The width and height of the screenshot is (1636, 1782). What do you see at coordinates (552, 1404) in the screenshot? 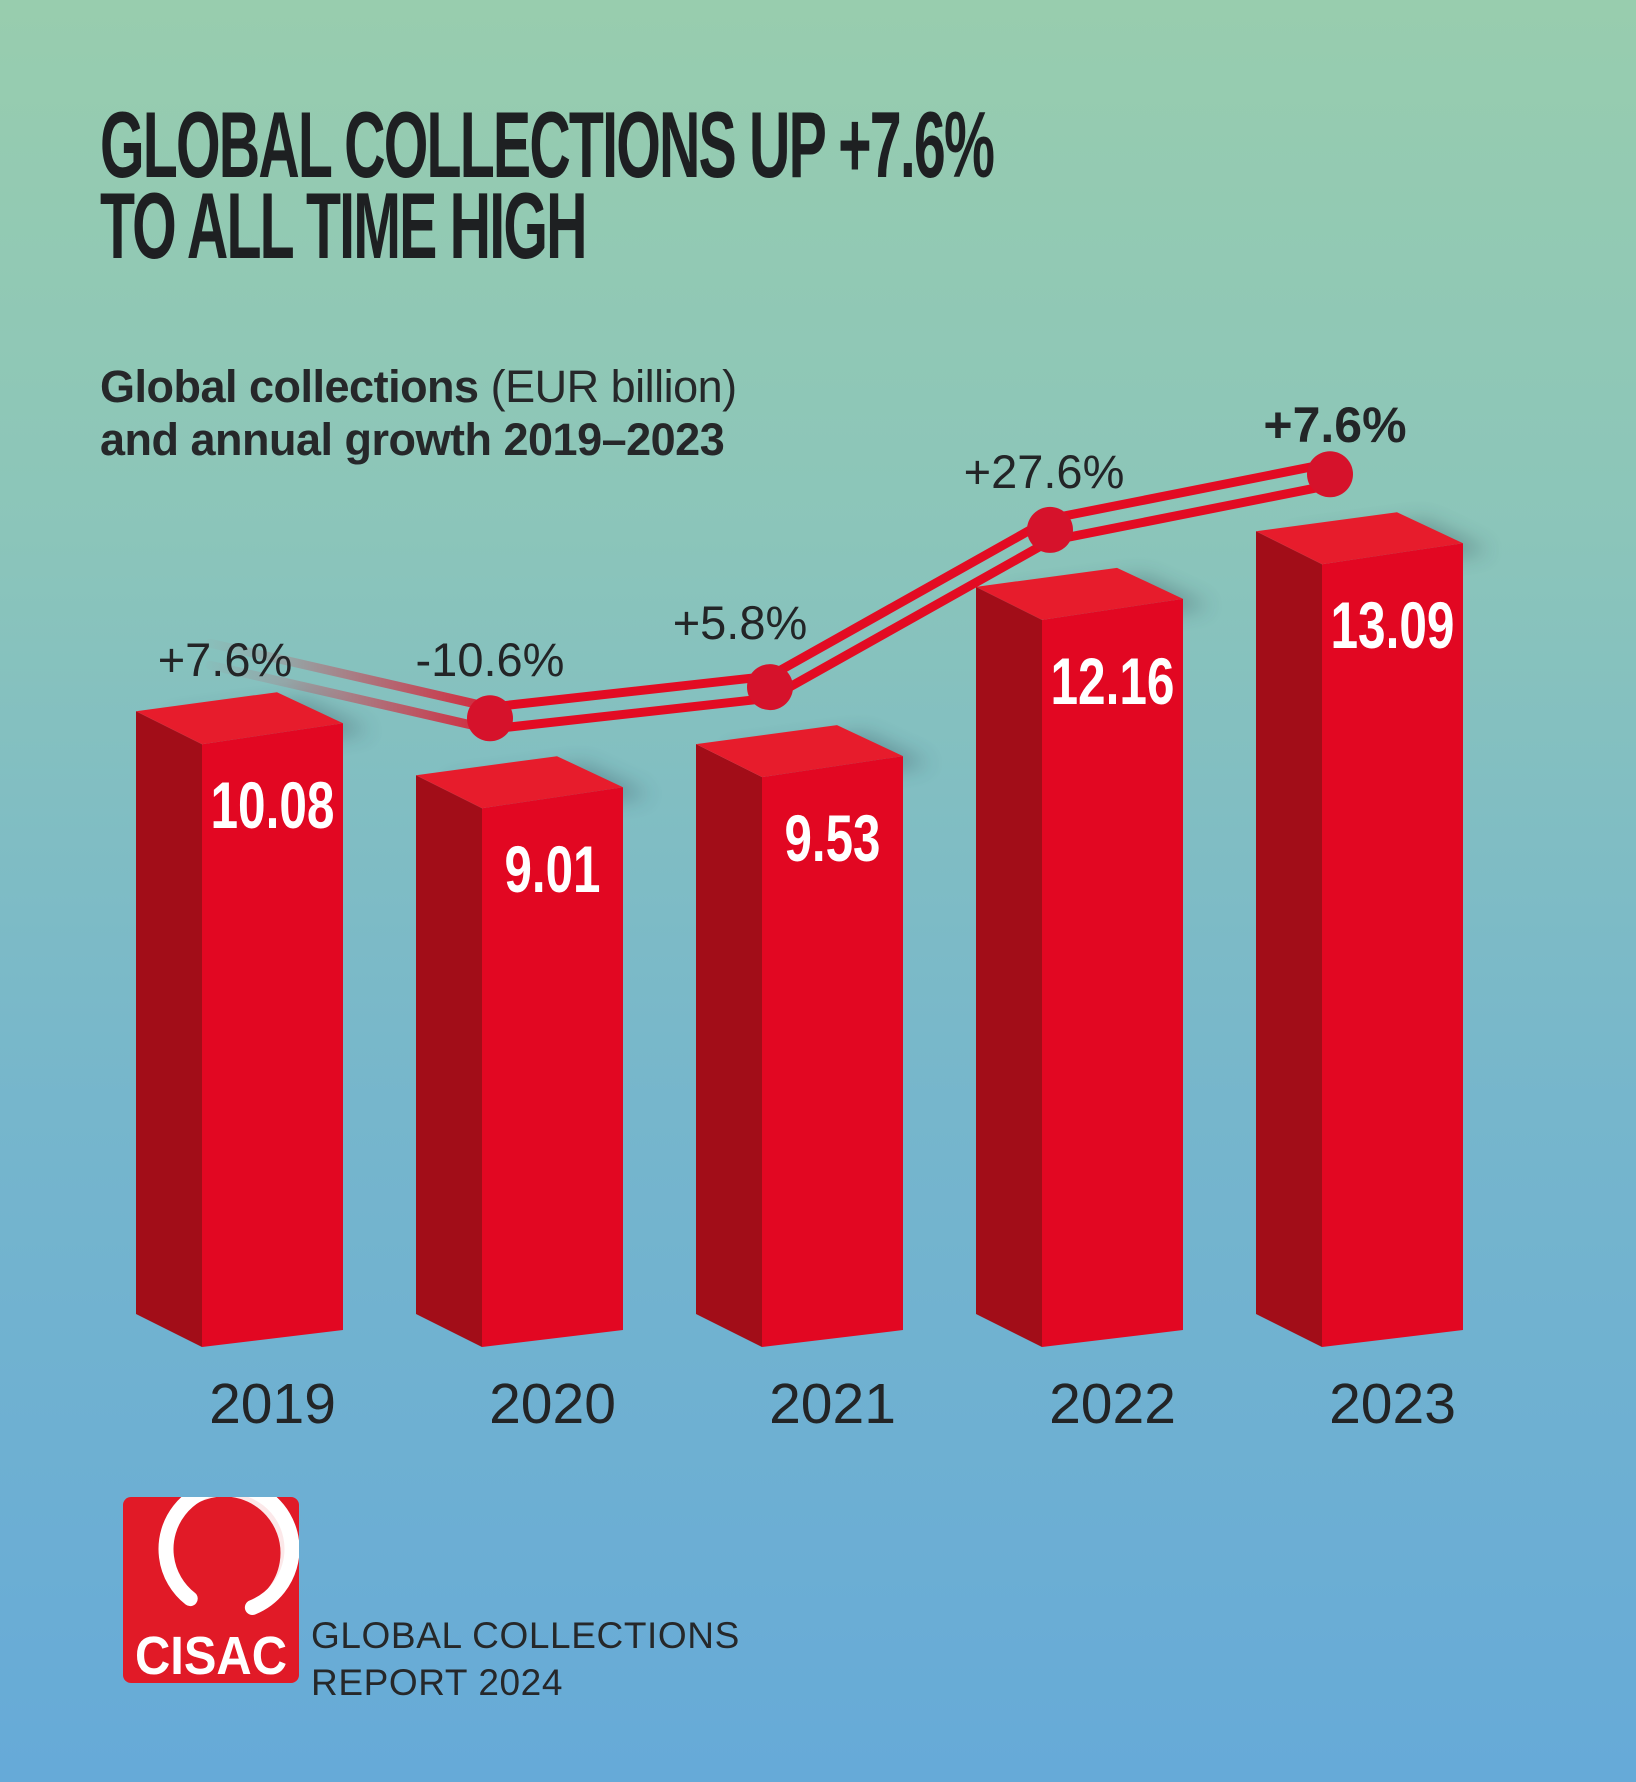
I see `x-axis-label: 2020` at bounding box center [552, 1404].